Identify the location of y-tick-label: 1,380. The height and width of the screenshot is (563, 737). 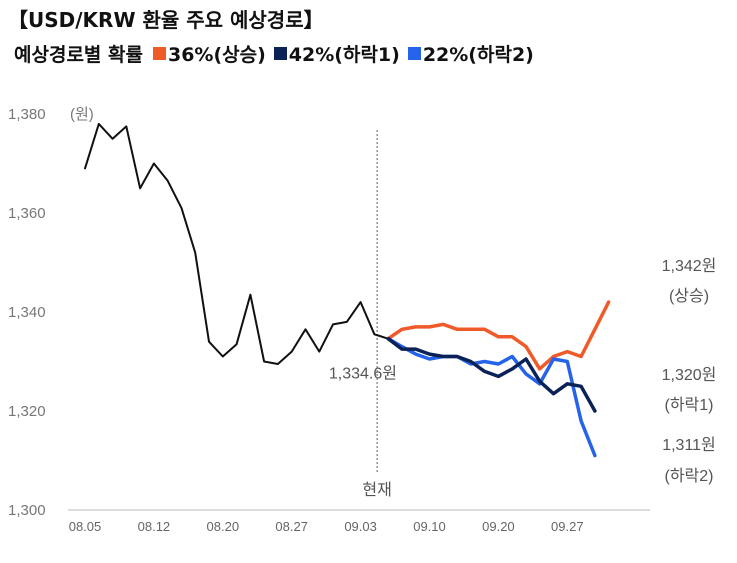
(27, 114).